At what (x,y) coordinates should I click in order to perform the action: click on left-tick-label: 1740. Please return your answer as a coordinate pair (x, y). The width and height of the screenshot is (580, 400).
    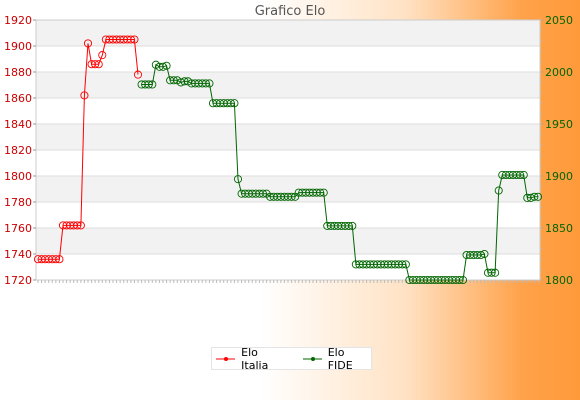
    Looking at the image, I should click on (18, 254).